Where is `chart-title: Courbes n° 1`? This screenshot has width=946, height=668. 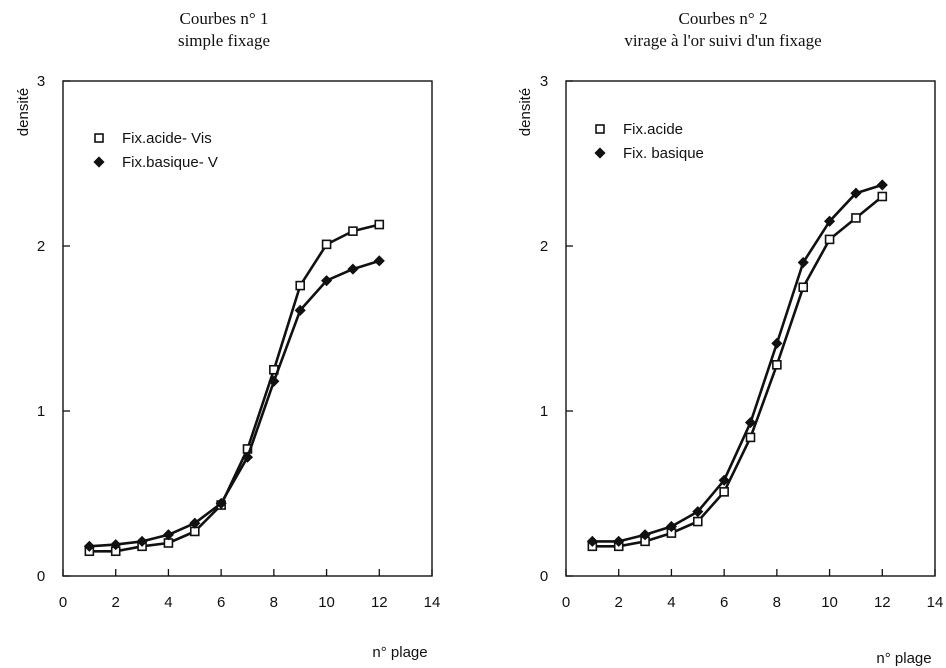 chart-title: Courbes n° 1 is located at coordinates (224, 18).